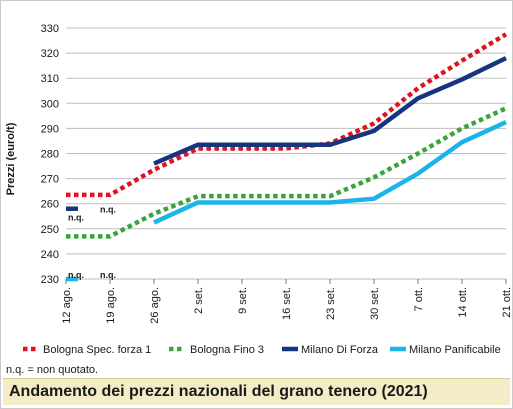  I want to click on nq-annotations: n.q. n.q. n.q. n.q., so click(92, 242).